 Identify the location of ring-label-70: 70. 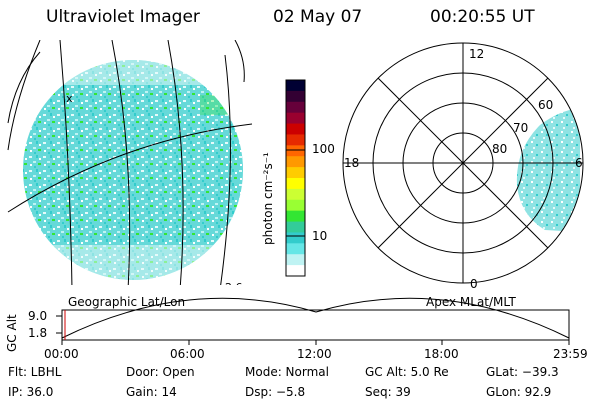
(521, 128).